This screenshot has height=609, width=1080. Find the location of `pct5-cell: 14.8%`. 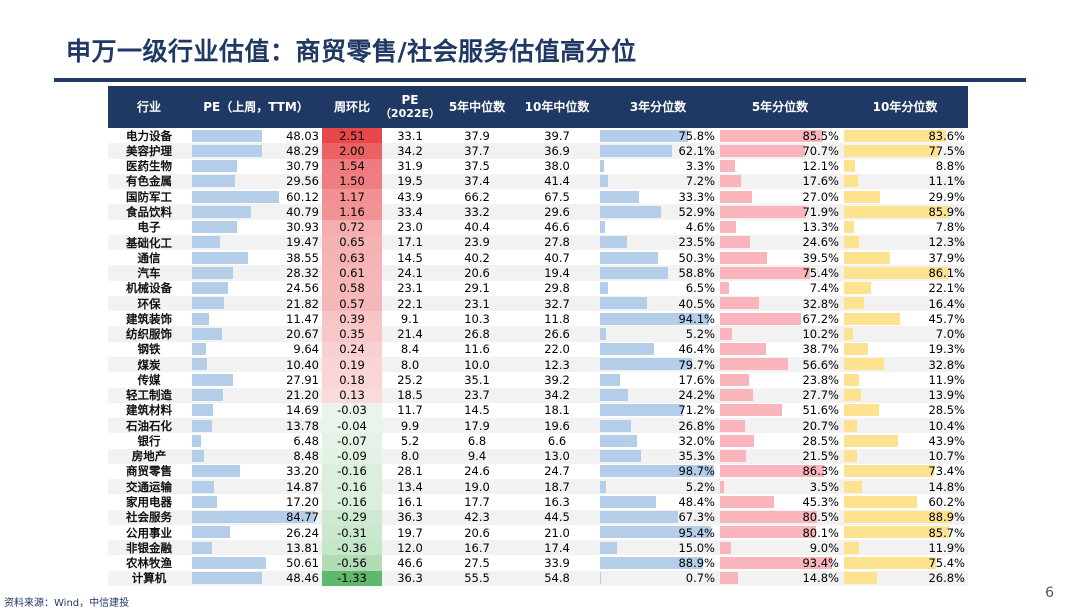

pct5-cell: 14.8% is located at coordinates (780, 578).